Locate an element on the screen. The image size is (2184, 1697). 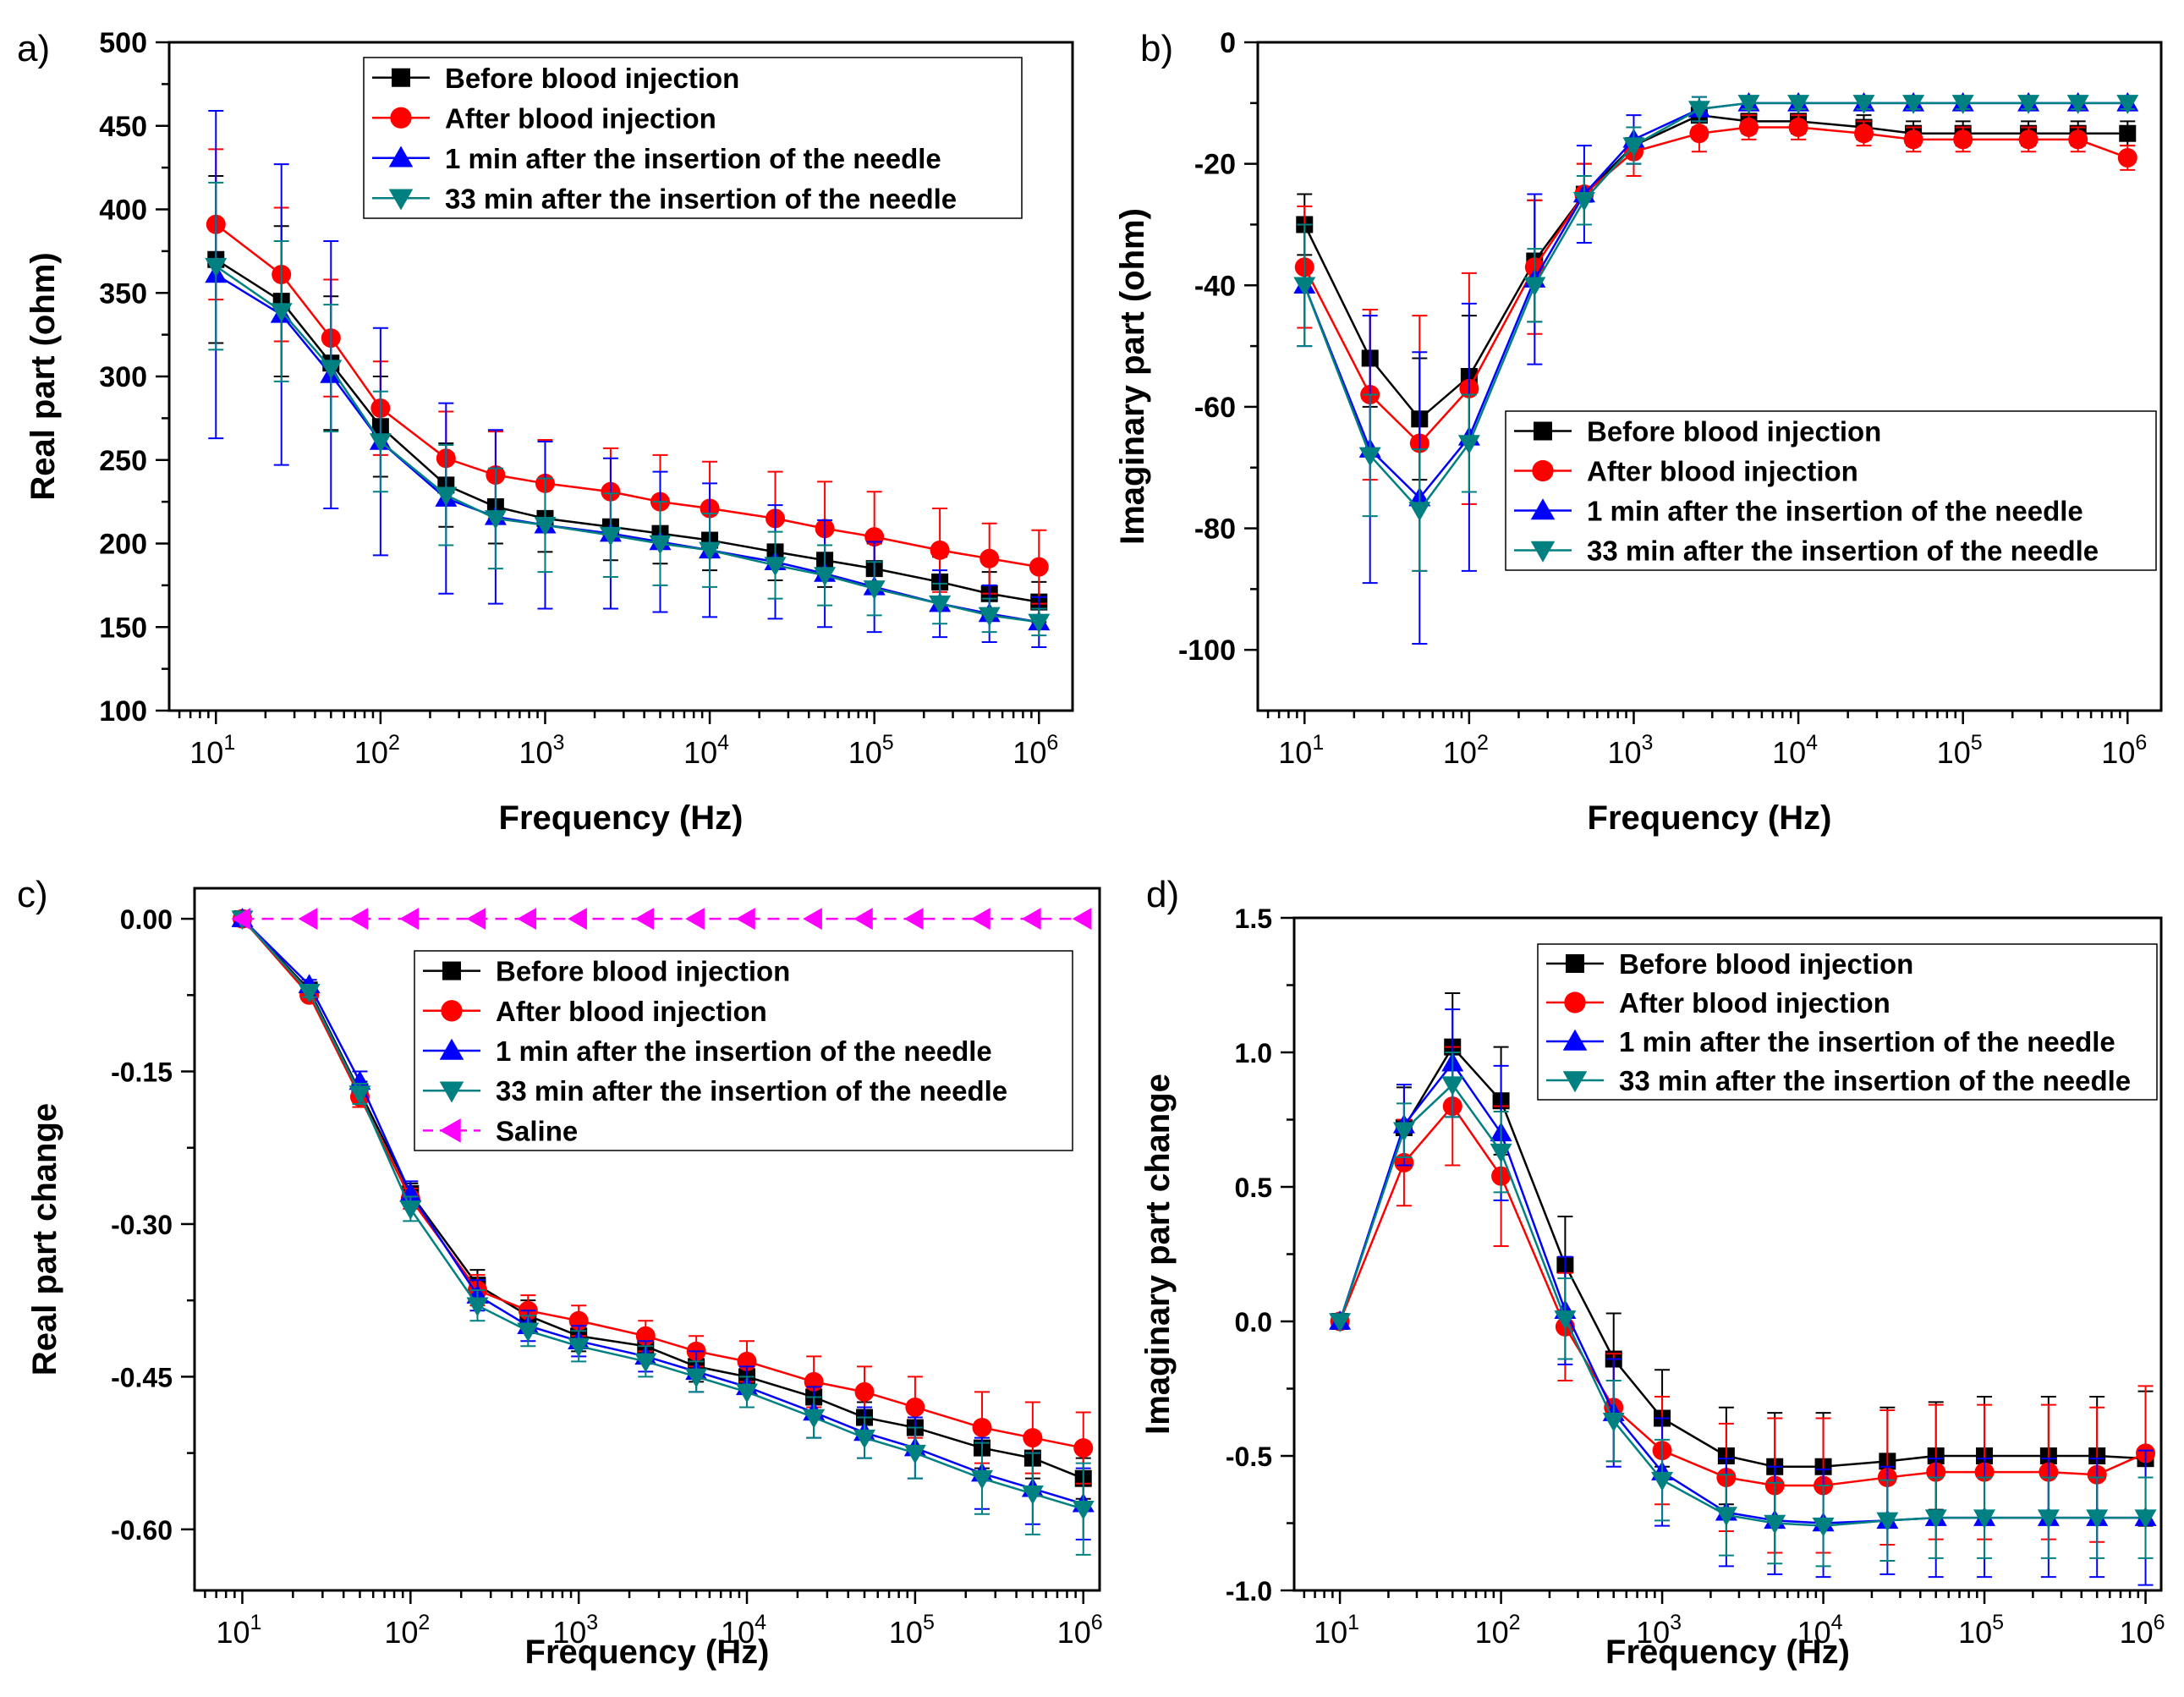
series-before-blood-injection is located at coordinates (627, 399).